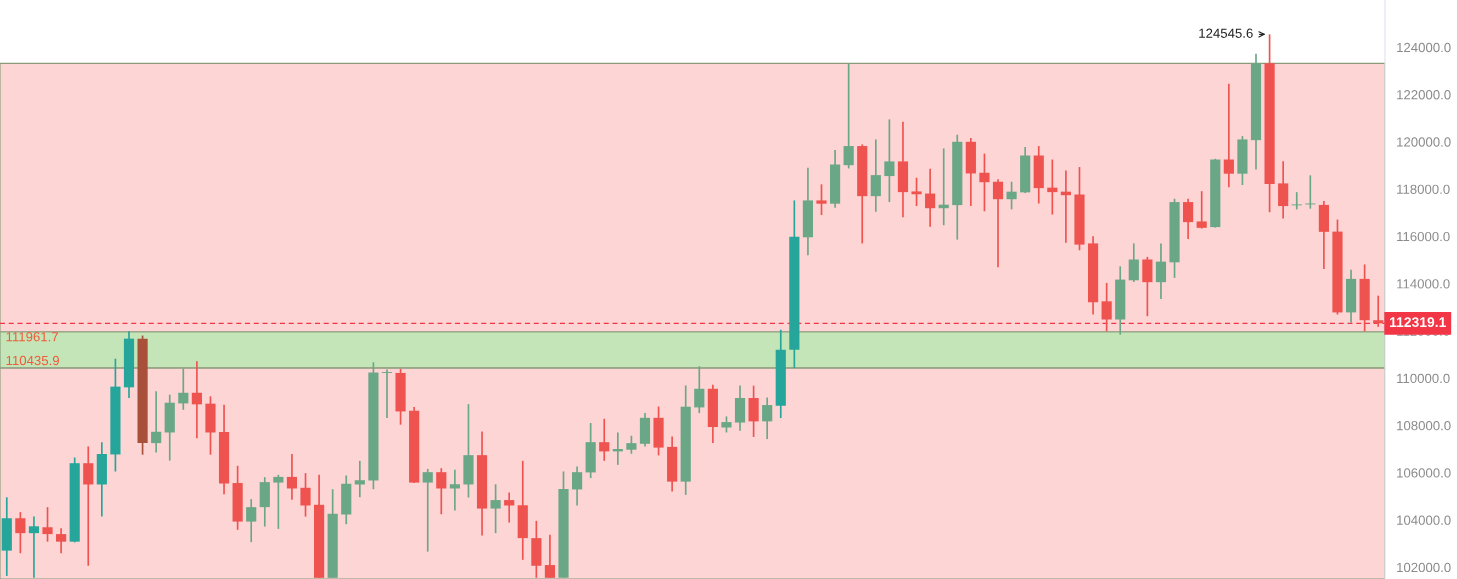  What do you see at coordinates (1424, 520) in the screenshot?
I see `y-tick-label: 104000.0` at bounding box center [1424, 520].